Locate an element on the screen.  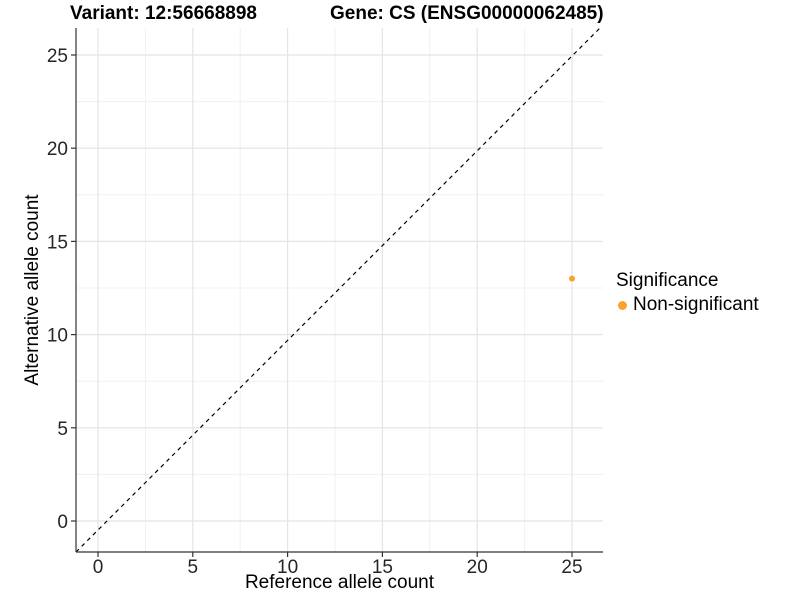
legend-title: Significance is located at coordinates (667, 280).